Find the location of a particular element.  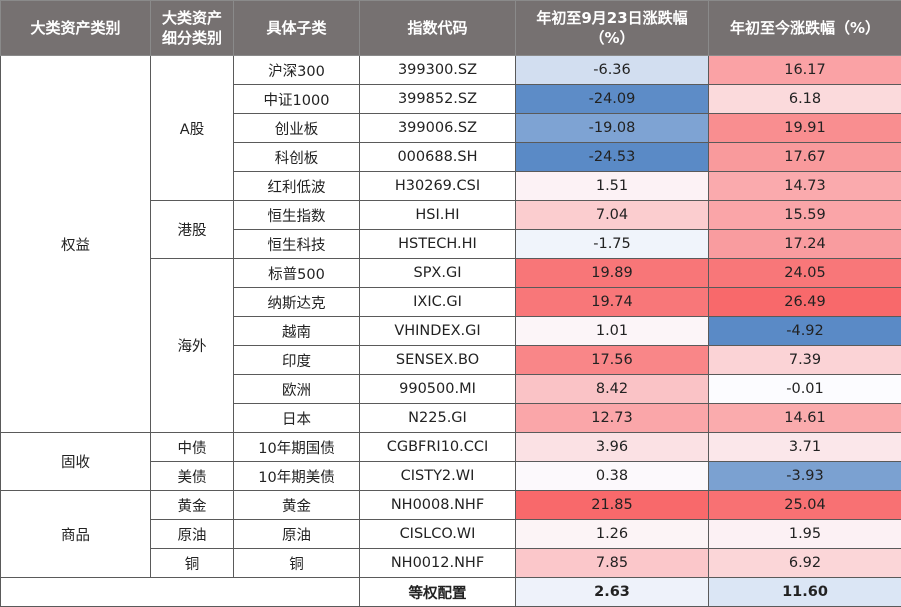

ytd-sep23-cell: 19.89 is located at coordinates (612, 273).